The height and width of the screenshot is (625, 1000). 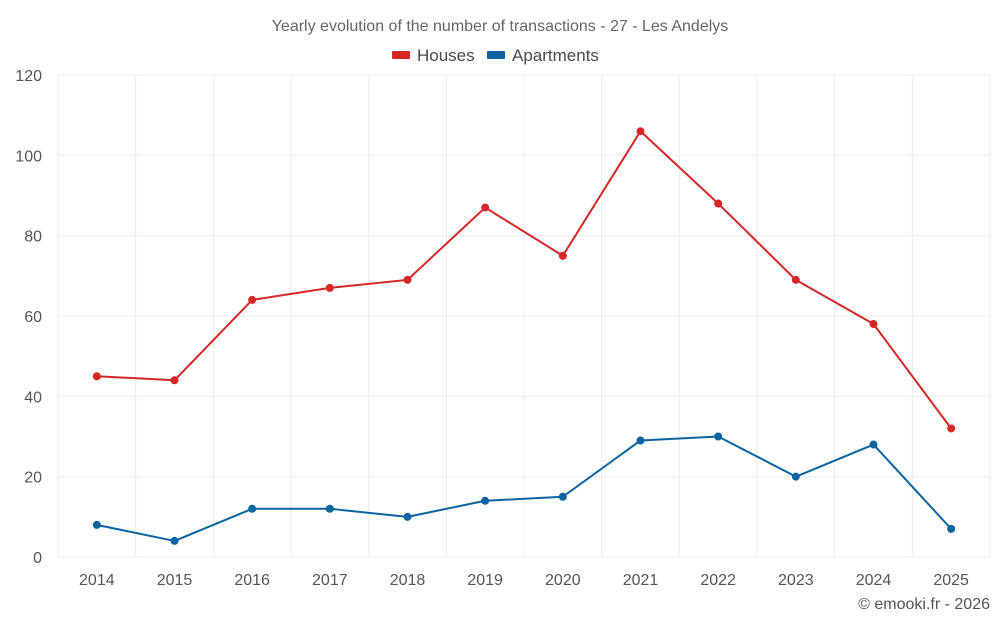 I want to click on x-tick-label: 2014, so click(x=97, y=580).